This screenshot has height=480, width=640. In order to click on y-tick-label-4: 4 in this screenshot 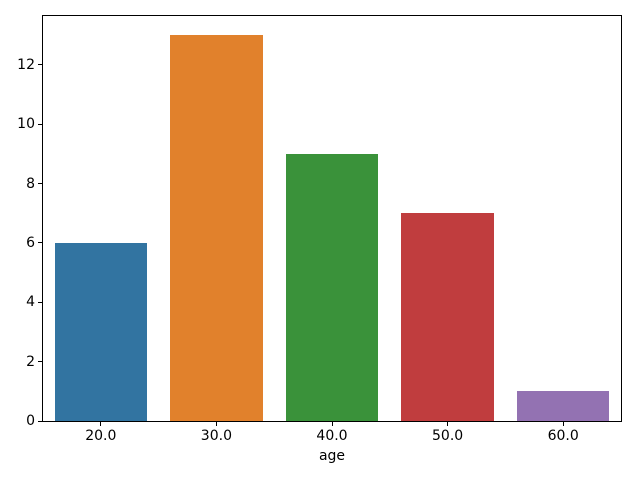, I will do `click(30, 302)`.